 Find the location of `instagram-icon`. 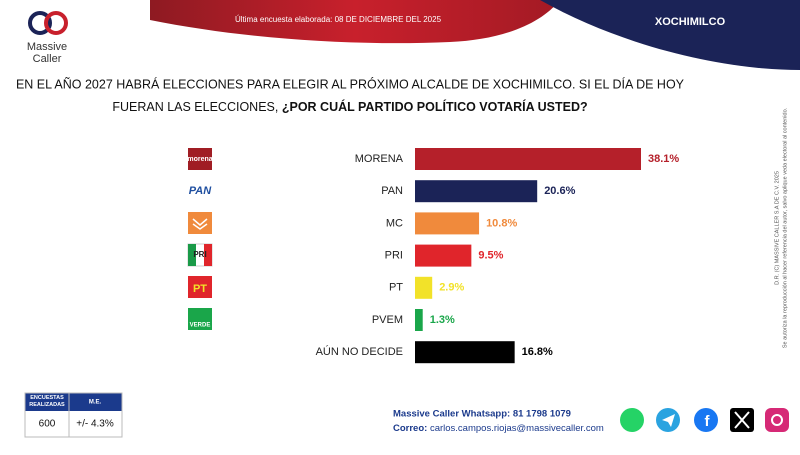

instagram-icon is located at coordinates (777, 420).